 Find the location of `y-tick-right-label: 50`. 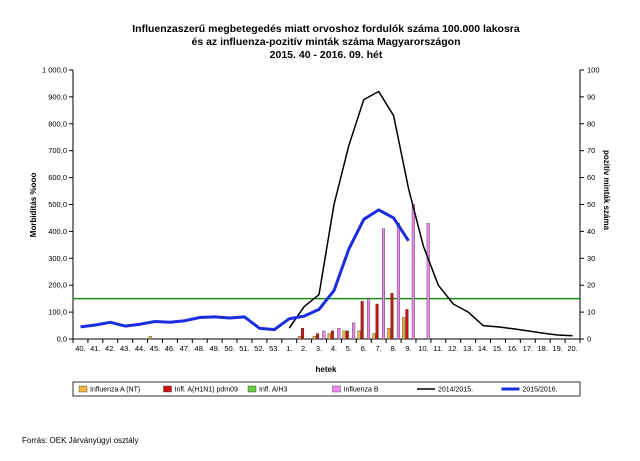

y-tick-right-label: 50 is located at coordinates (591, 204).